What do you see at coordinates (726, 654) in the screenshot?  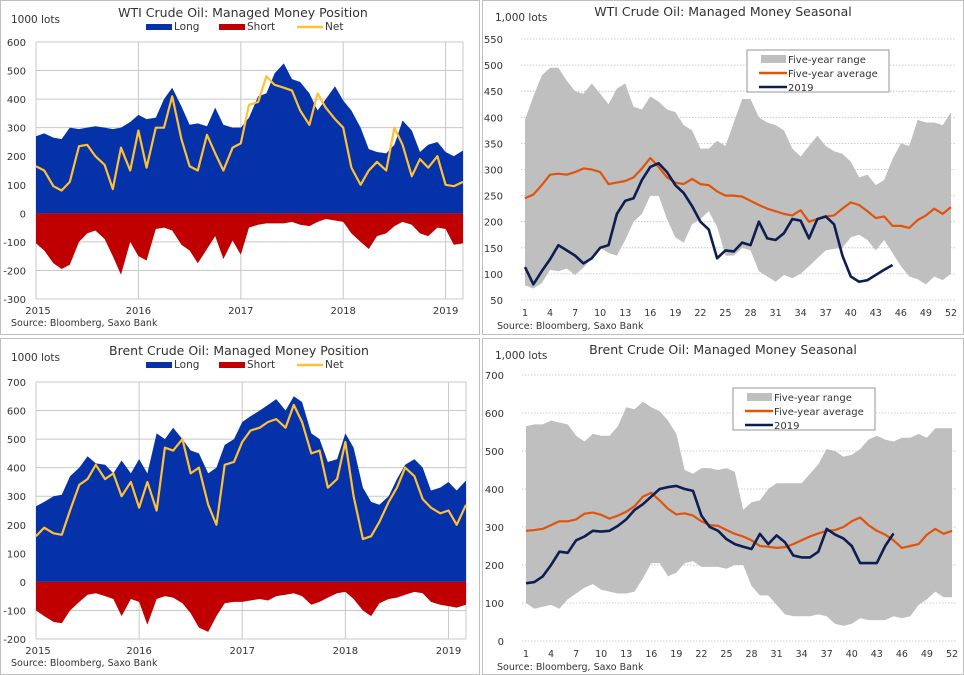 I see `x-tick-label: 25` at bounding box center [726, 654].